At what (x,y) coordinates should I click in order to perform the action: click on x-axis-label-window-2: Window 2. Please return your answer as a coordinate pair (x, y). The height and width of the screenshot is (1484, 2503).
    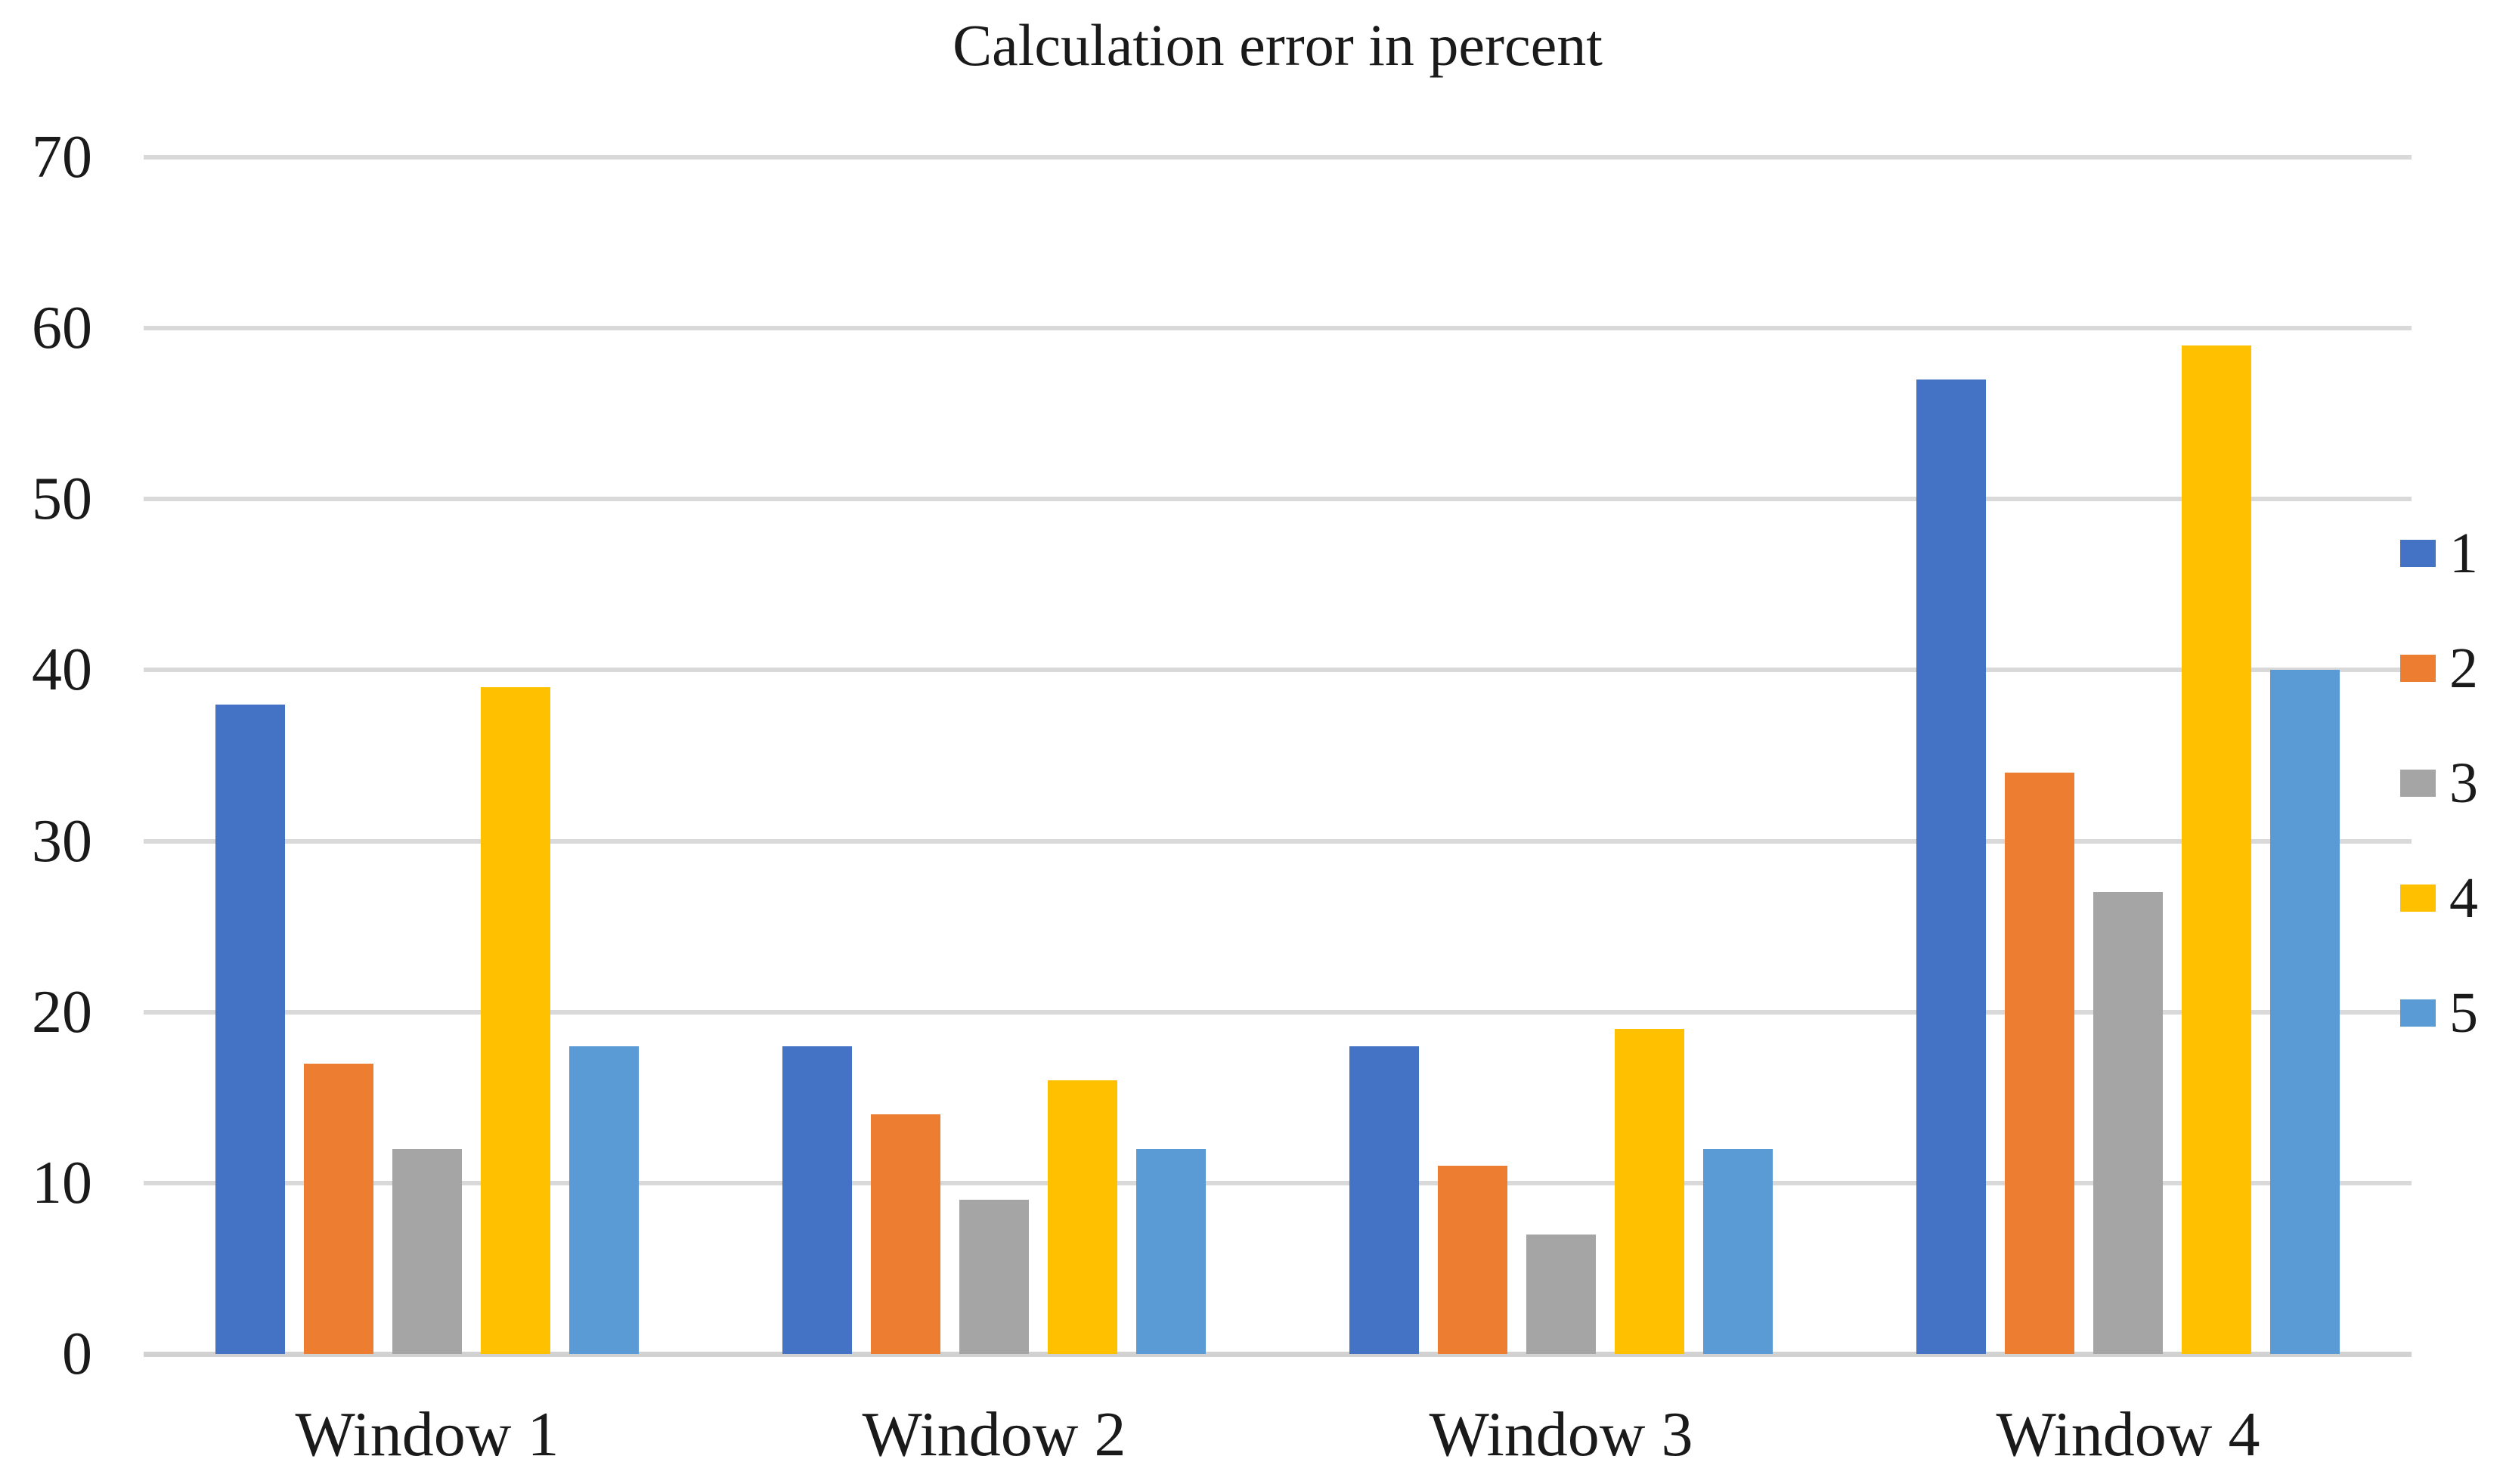
    Looking at the image, I should click on (994, 1434).